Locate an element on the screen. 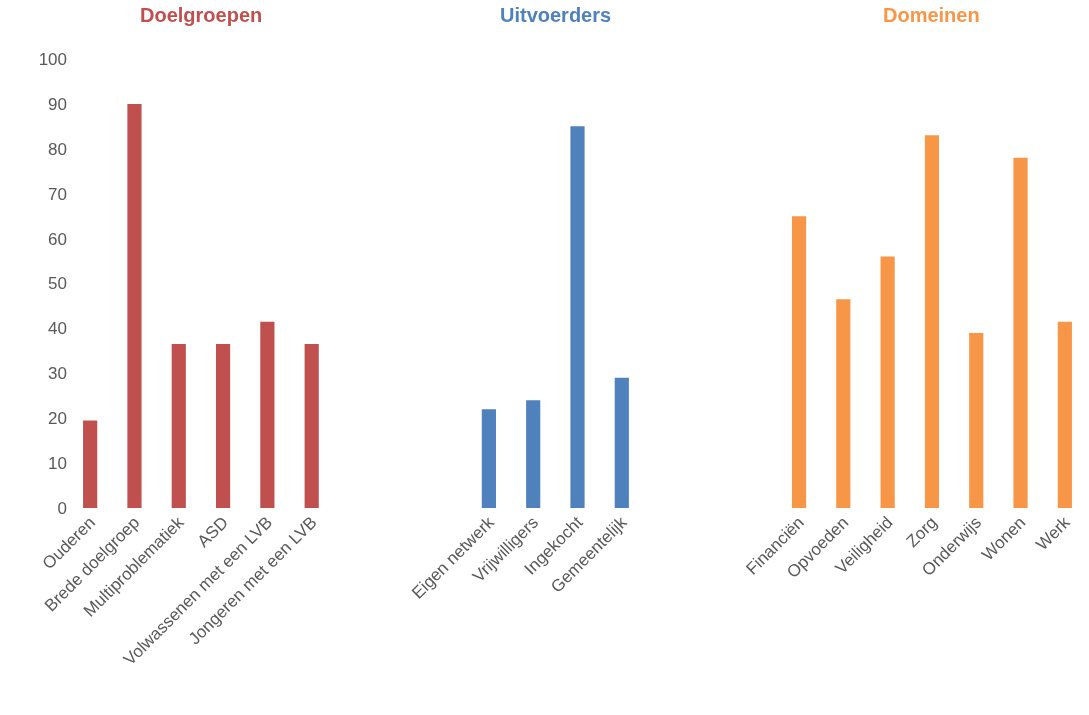 The image size is (1089, 715). y-tick-label: 90 is located at coordinates (57, 104).